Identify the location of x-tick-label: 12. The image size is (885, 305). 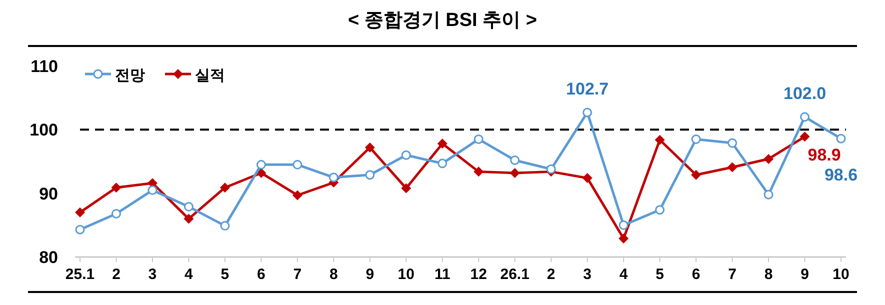
(478, 274).